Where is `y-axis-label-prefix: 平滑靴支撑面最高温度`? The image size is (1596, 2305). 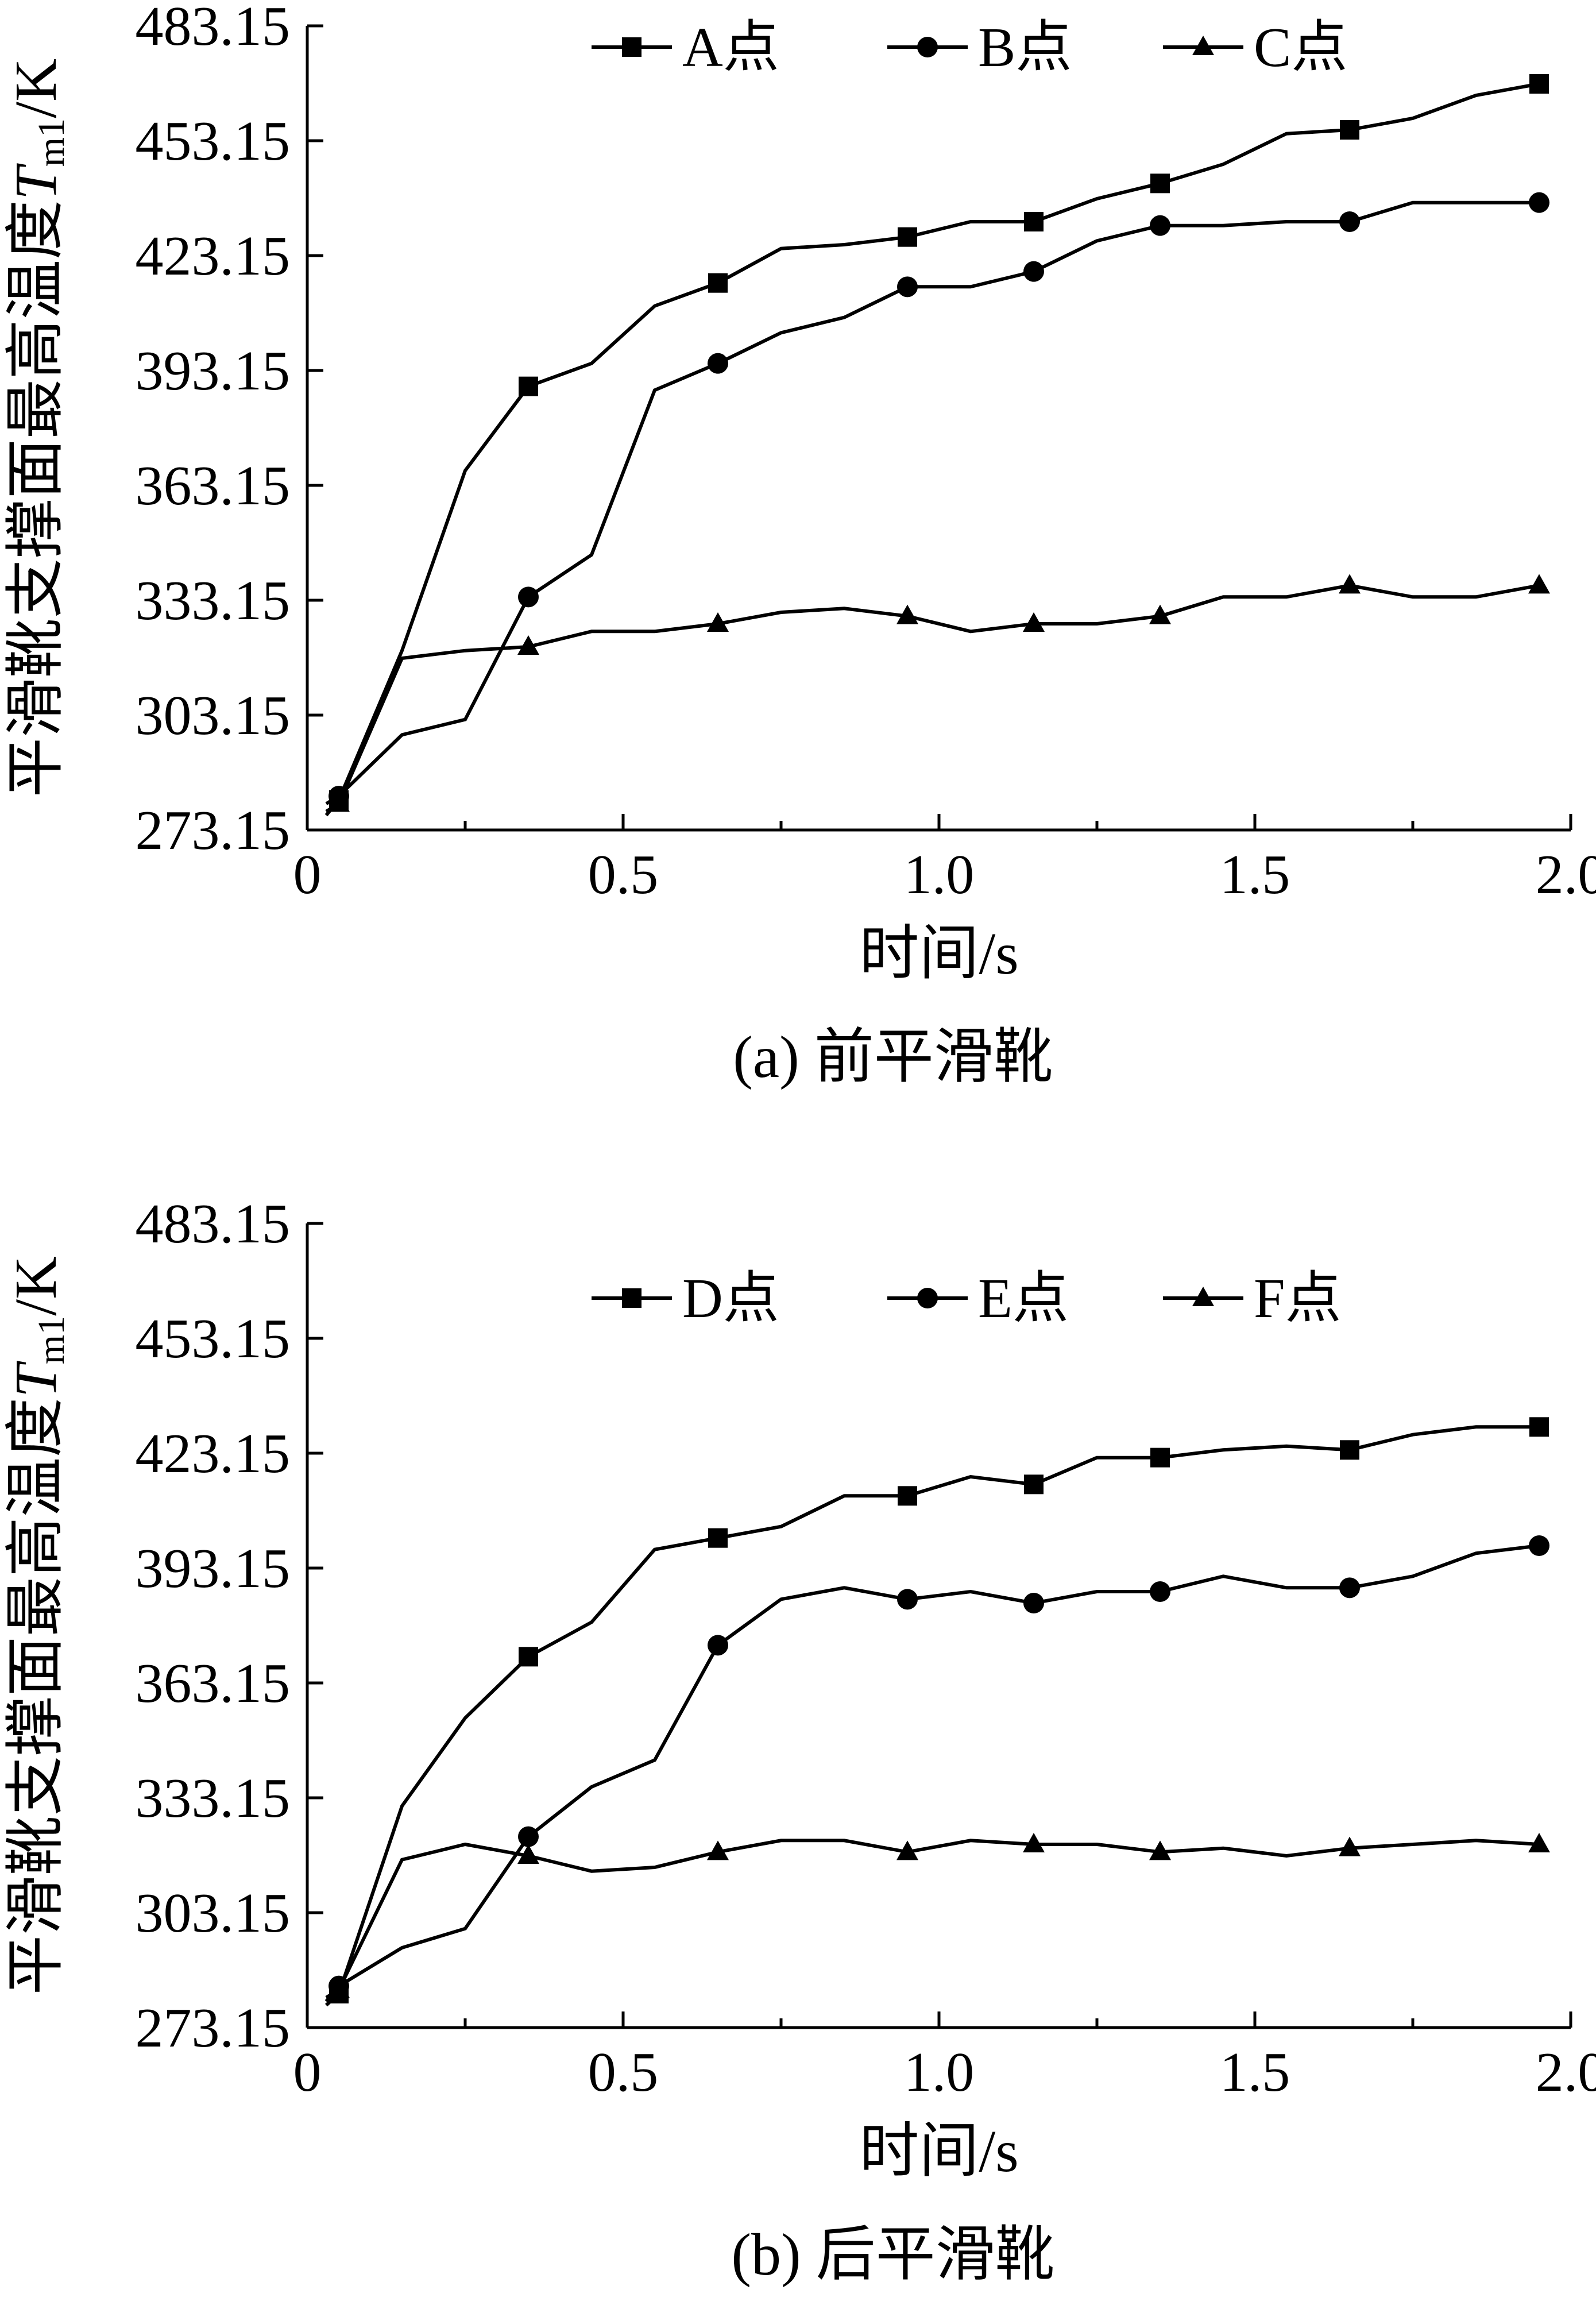
y-axis-label-prefix: 平滑靴支撑面最高温度 is located at coordinates (36, 1696).